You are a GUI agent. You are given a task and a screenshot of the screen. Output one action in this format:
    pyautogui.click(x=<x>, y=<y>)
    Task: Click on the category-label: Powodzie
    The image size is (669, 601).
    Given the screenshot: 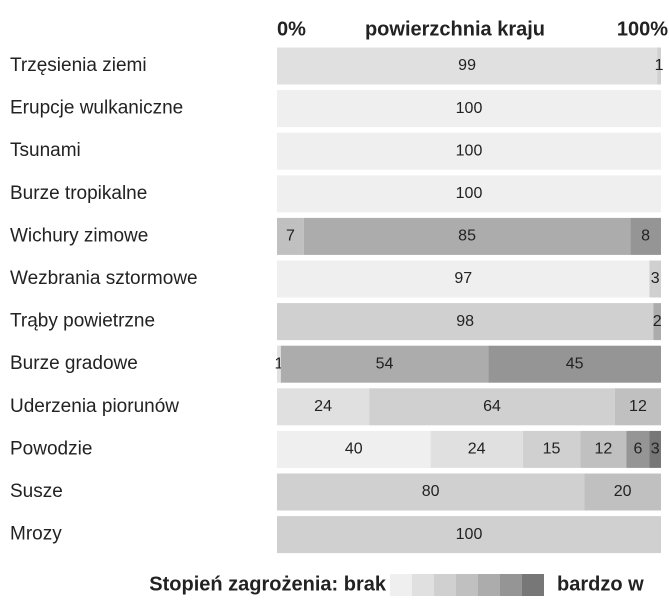 What is the action you would take?
    pyautogui.click(x=51, y=448)
    